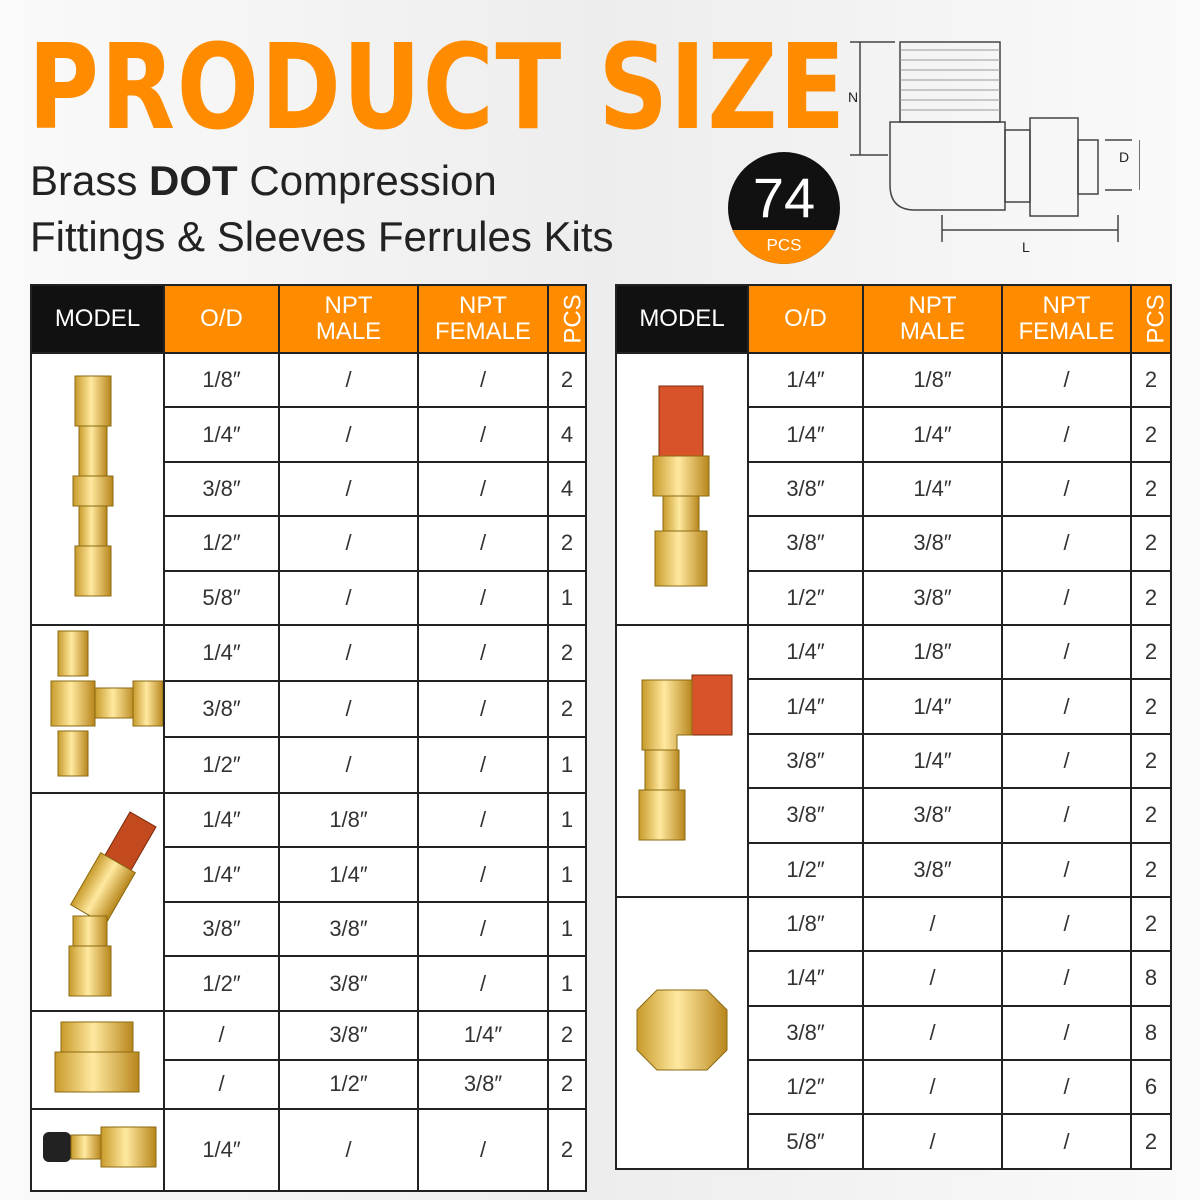  I want to click on row: 5/8″ //1, so click(309, 597).